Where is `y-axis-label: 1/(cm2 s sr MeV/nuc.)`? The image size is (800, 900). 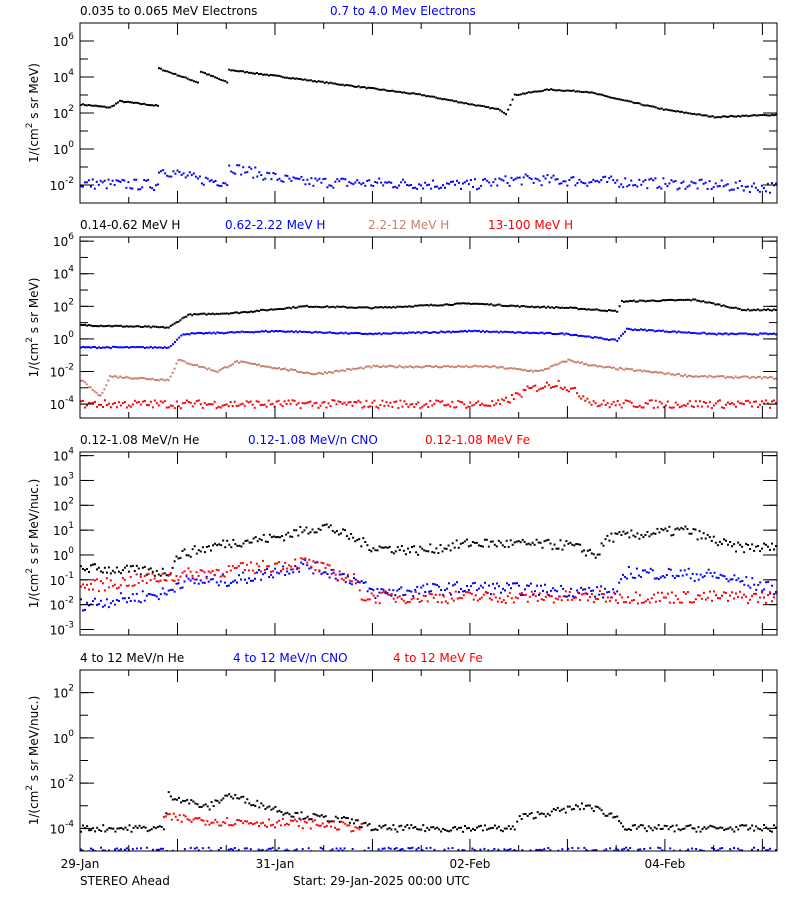 y-axis-label: 1/(cm2 s sr MeV/nuc.) is located at coordinates (33, 761).